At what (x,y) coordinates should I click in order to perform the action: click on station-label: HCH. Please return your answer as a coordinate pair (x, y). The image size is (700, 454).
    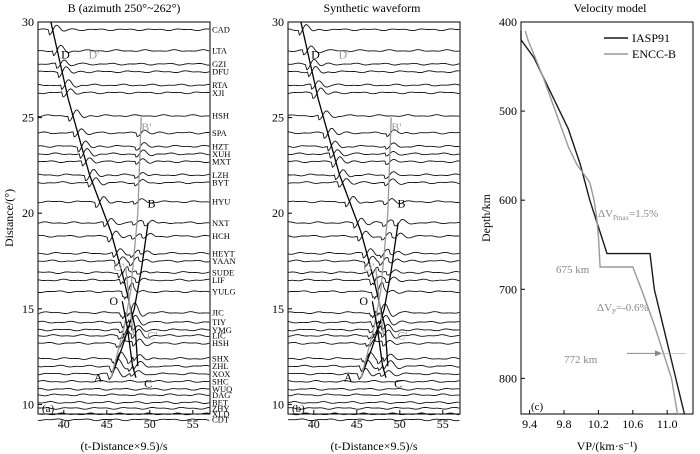
    Looking at the image, I should click on (221, 236).